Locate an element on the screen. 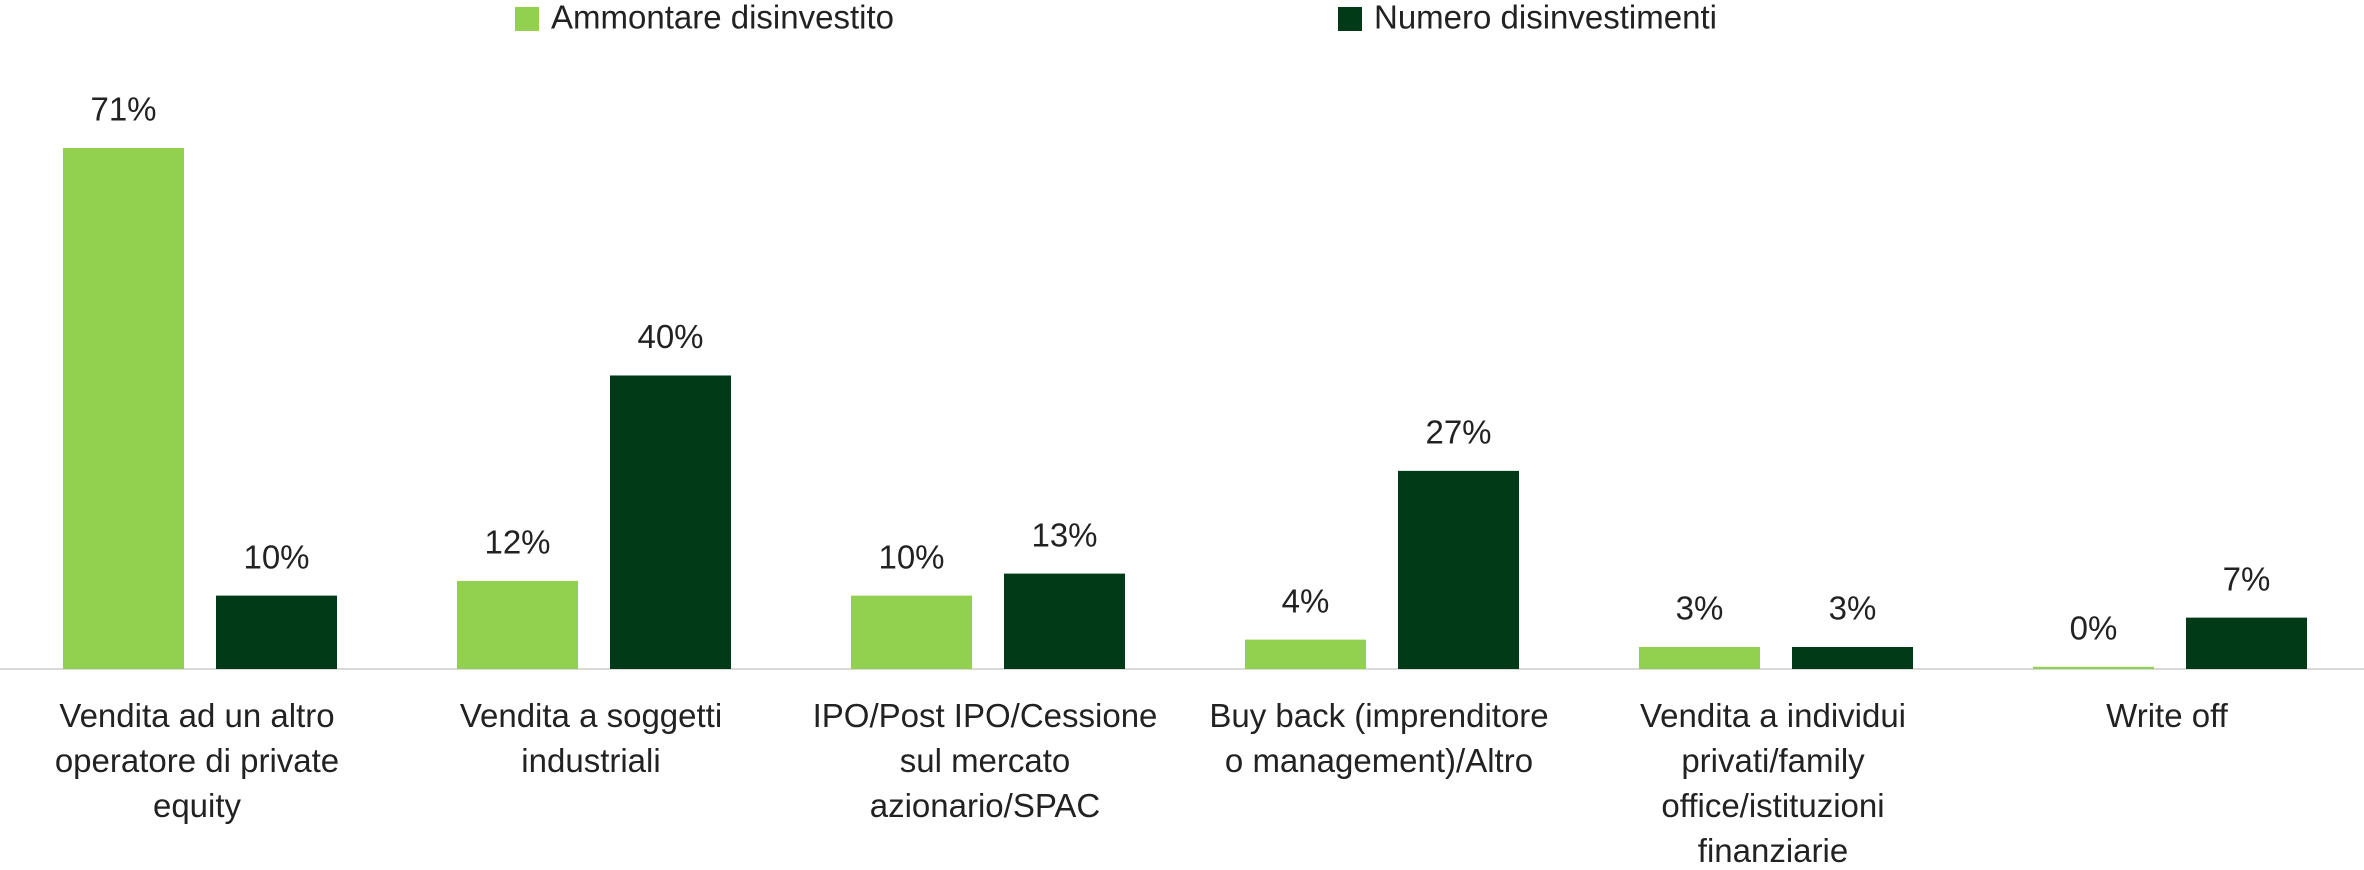 The height and width of the screenshot is (870, 2364). value-label: 71% is located at coordinates (123, 109).